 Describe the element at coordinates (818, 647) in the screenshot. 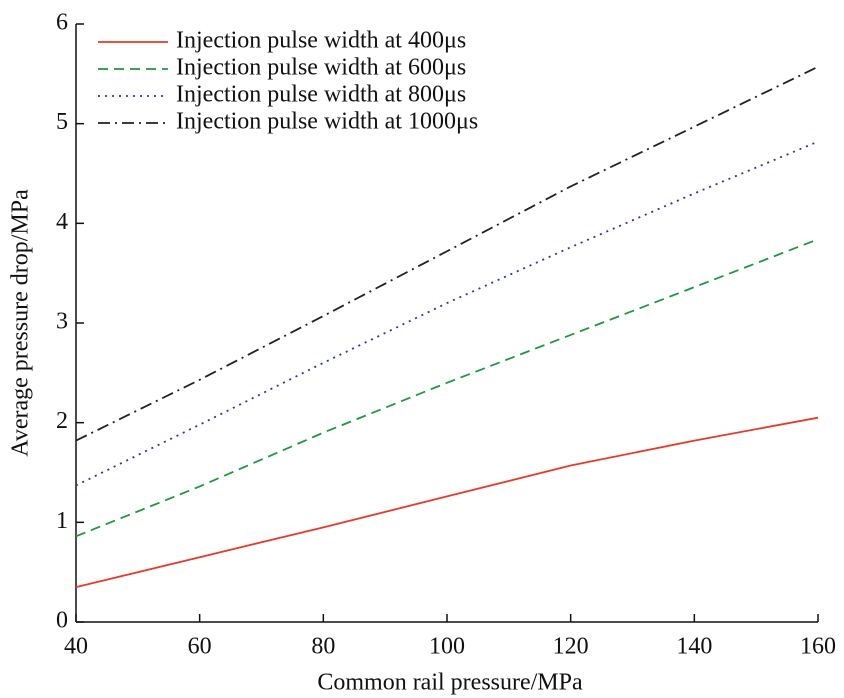

I see `x-tick-label: 160` at that location.